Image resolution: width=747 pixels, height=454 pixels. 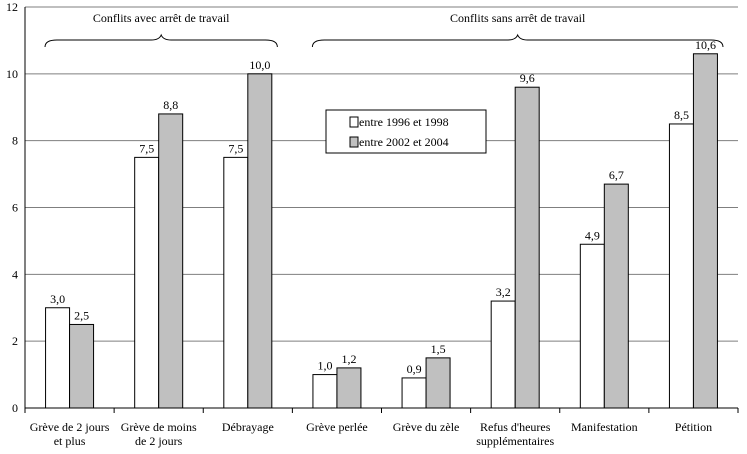 I want to click on category-label: Grève de moins, so click(x=159, y=427).